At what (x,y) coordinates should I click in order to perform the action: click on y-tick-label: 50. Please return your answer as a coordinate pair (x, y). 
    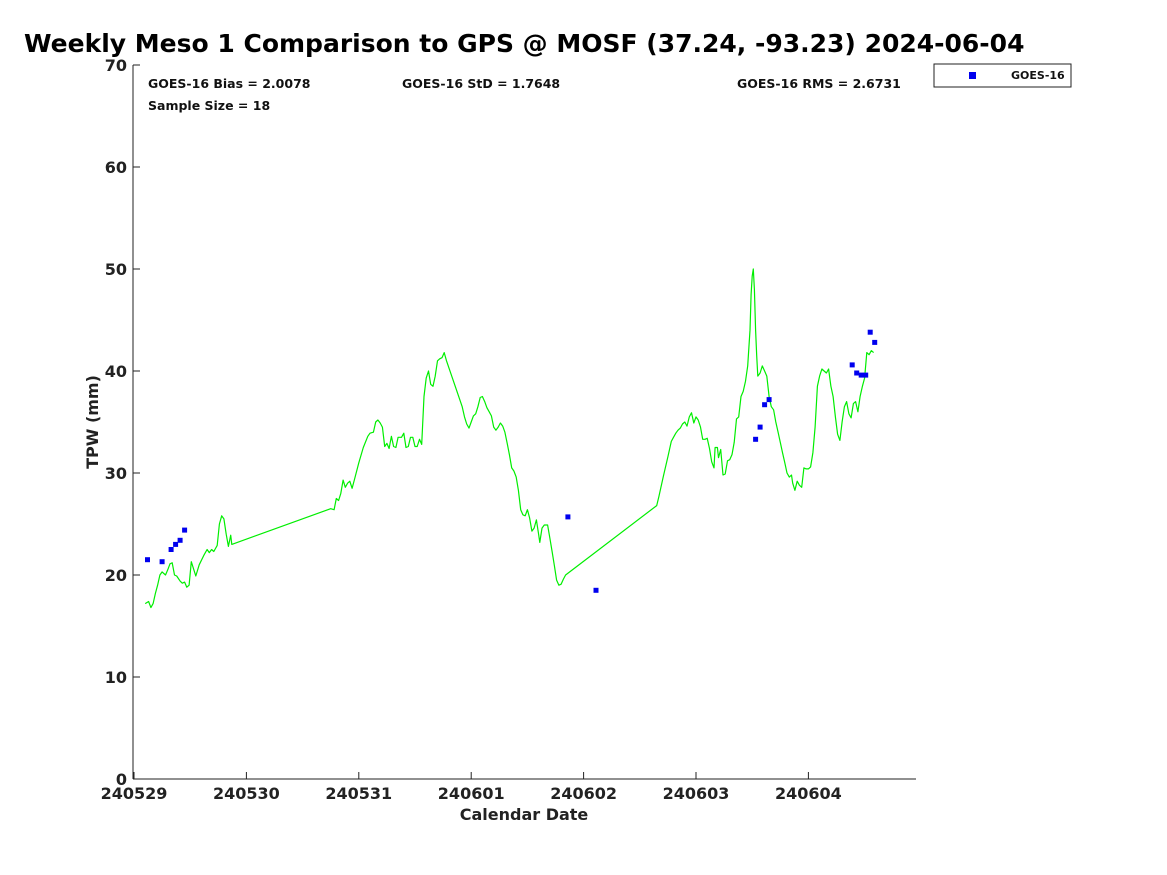
    Looking at the image, I should click on (116, 269).